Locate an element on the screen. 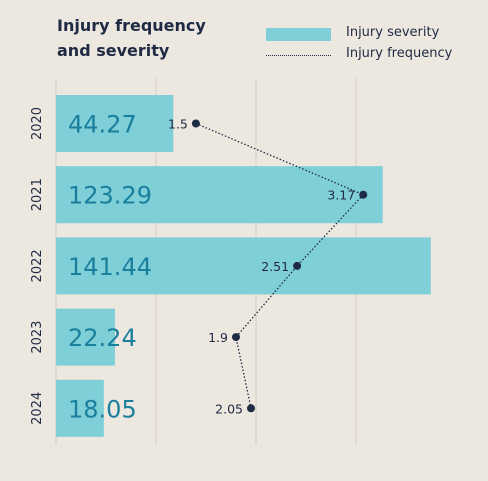  legend-label-severity: Injury severity is located at coordinates (393, 32).